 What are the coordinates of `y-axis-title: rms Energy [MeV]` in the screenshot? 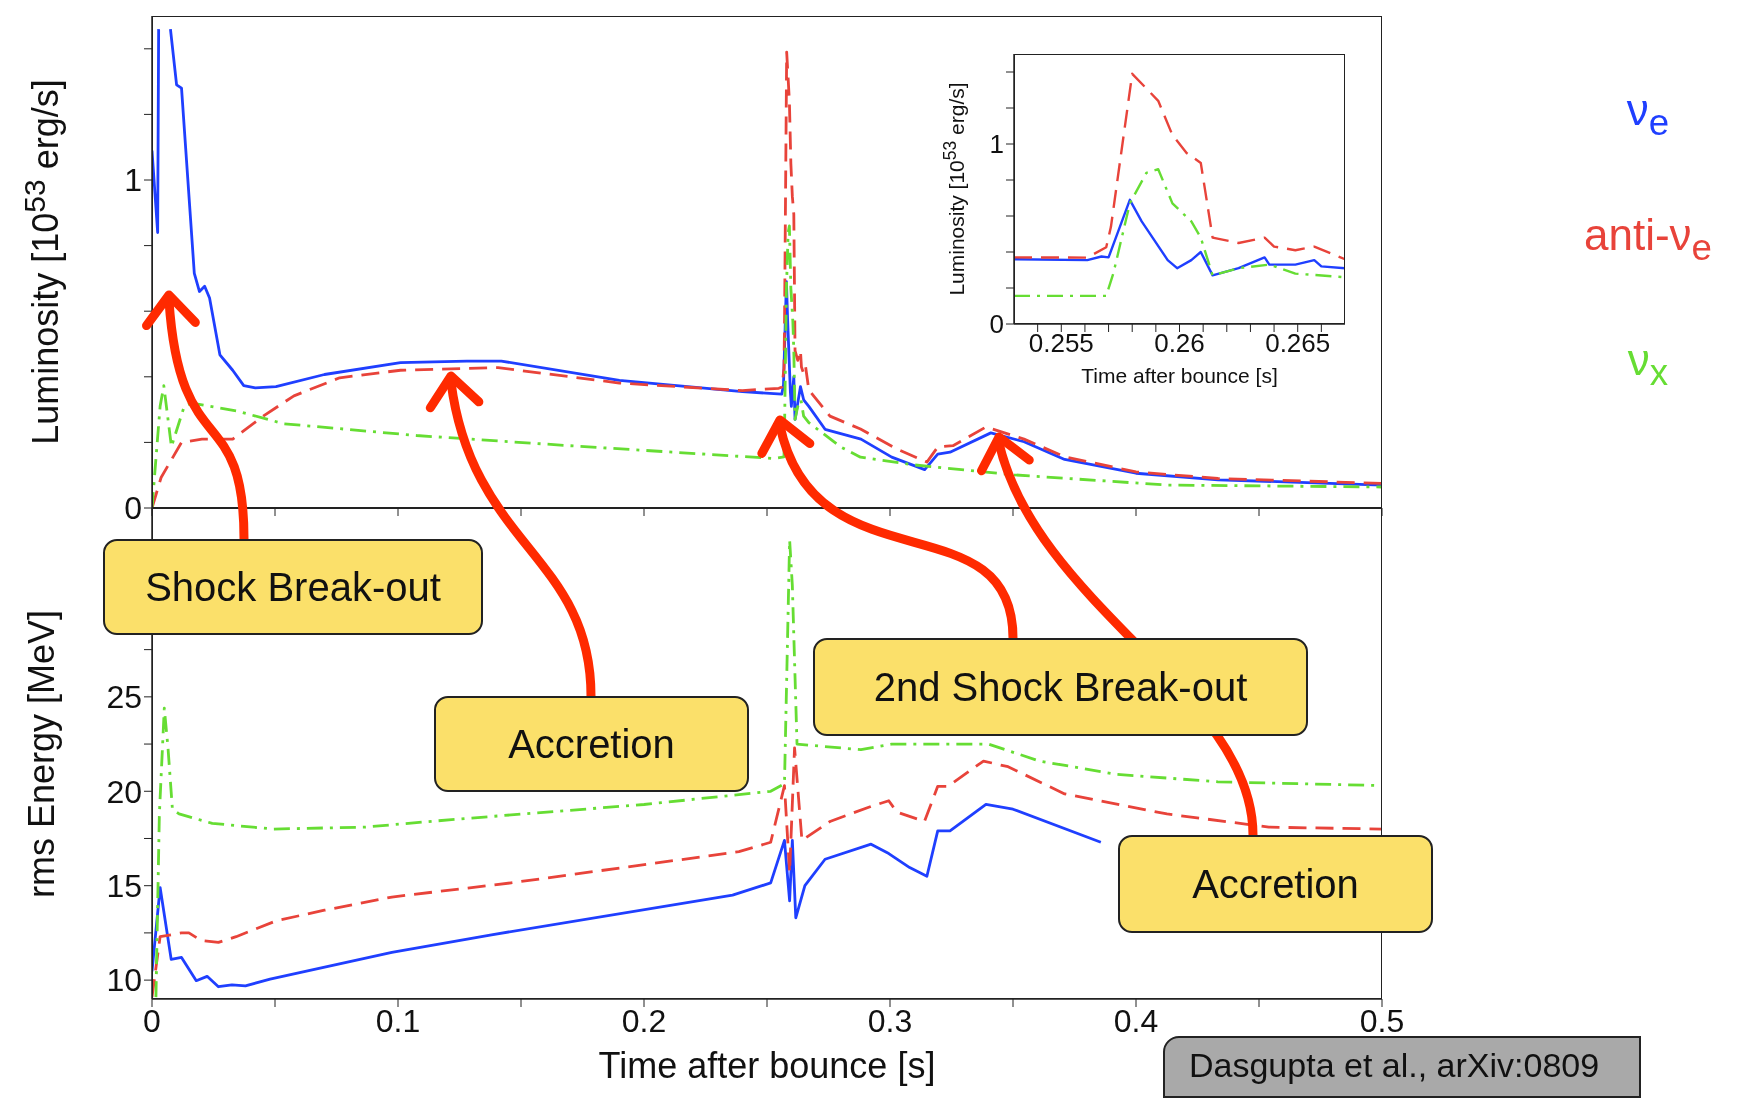 It's located at (42, 753).